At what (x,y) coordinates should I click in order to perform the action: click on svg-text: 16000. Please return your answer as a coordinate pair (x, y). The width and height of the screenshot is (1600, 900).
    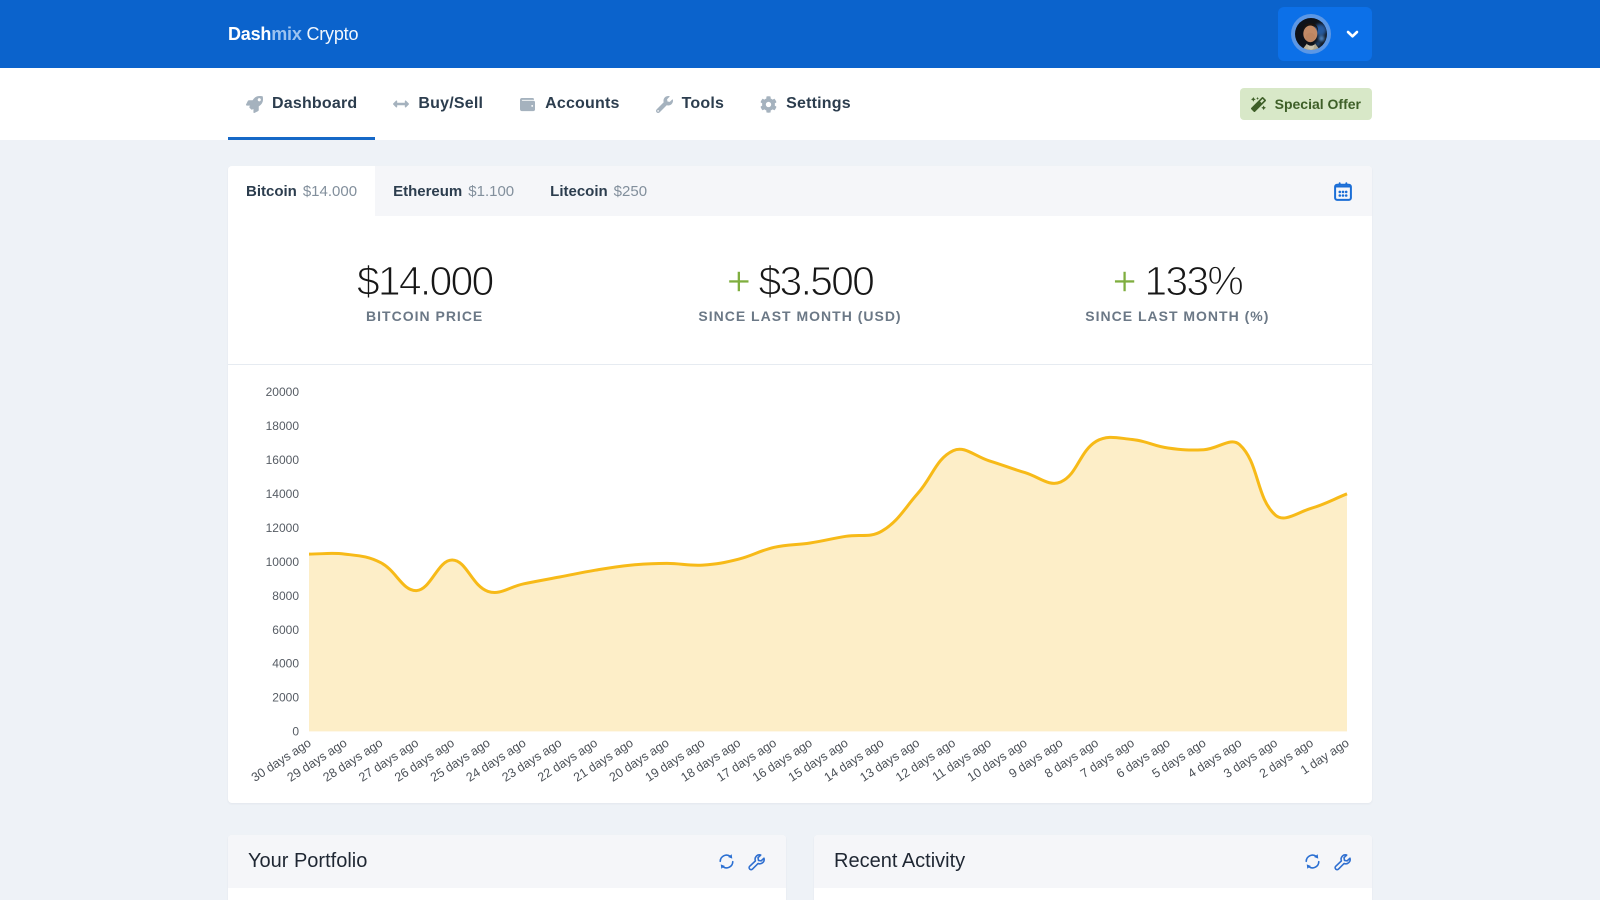
    Looking at the image, I should click on (283, 460).